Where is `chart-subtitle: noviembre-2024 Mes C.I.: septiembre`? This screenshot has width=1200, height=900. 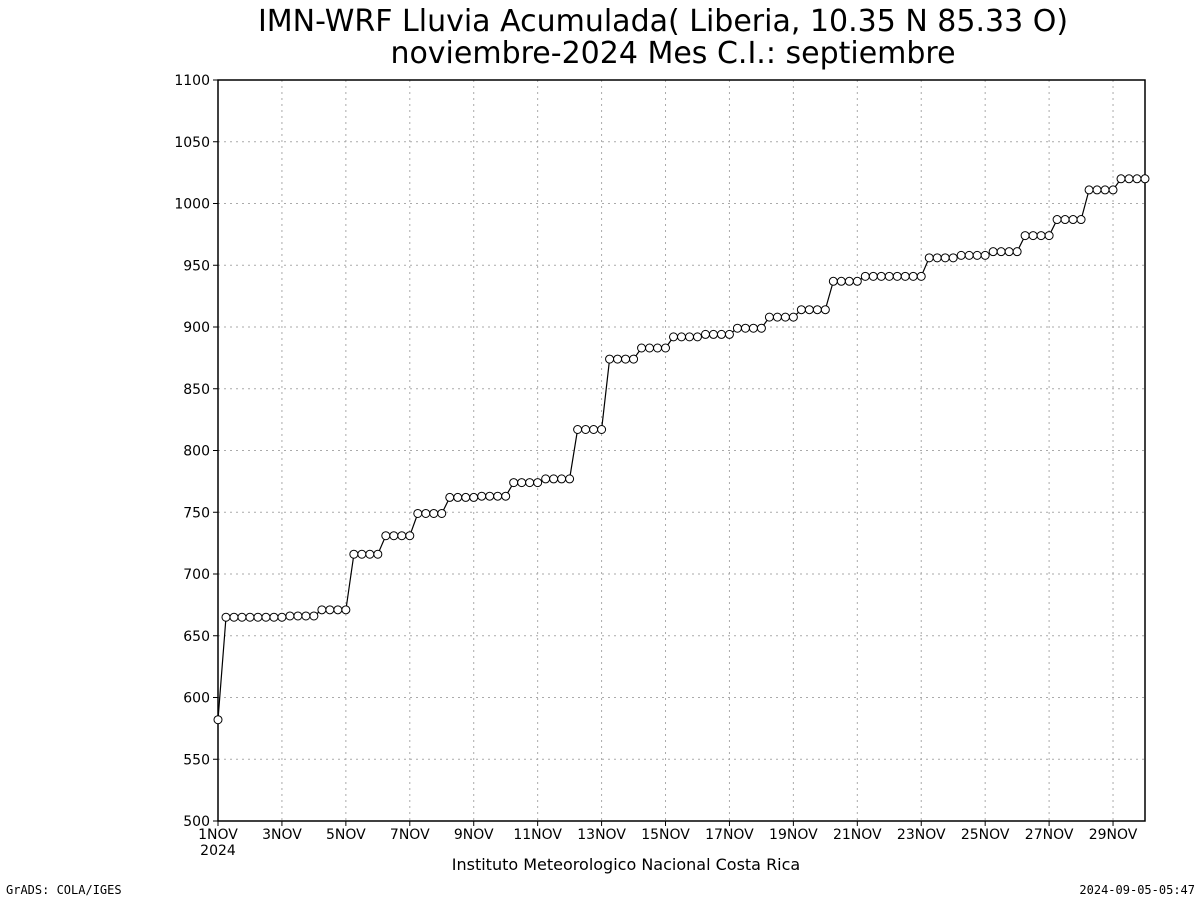
chart-subtitle: noviembre-2024 Mes C.I.: septiembre is located at coordinates (672, 53).